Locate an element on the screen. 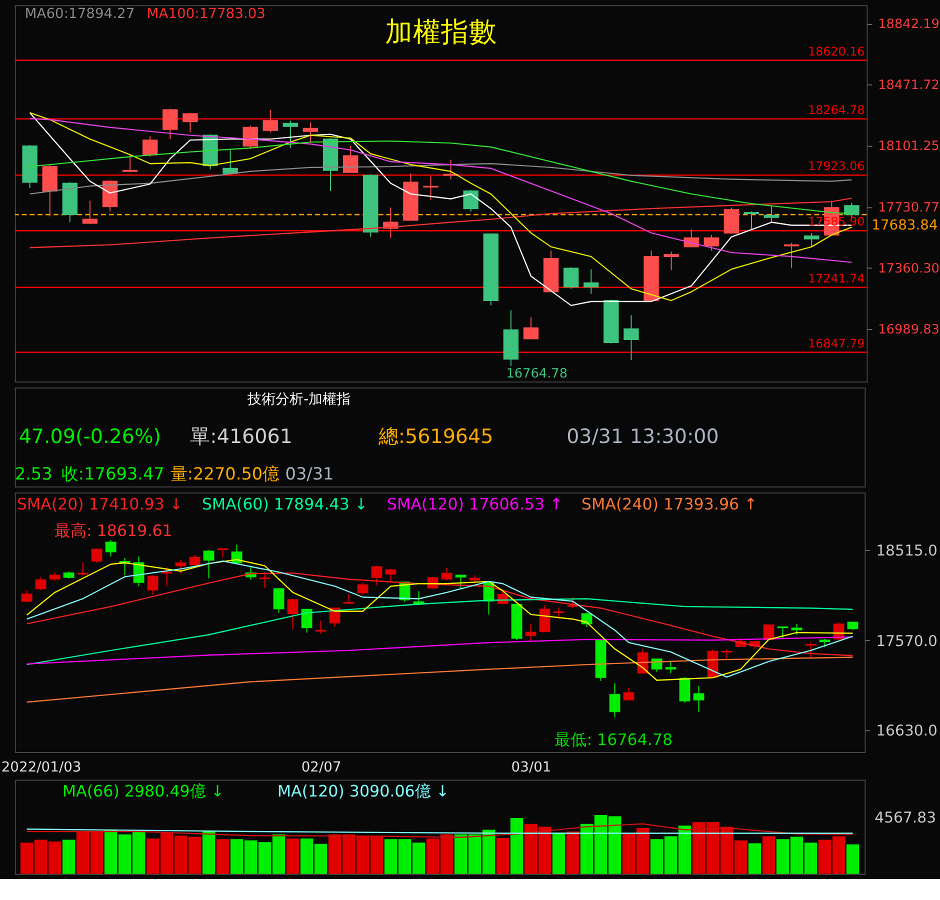  text: 量:2270.50億 is located at coordinates (225, 474).